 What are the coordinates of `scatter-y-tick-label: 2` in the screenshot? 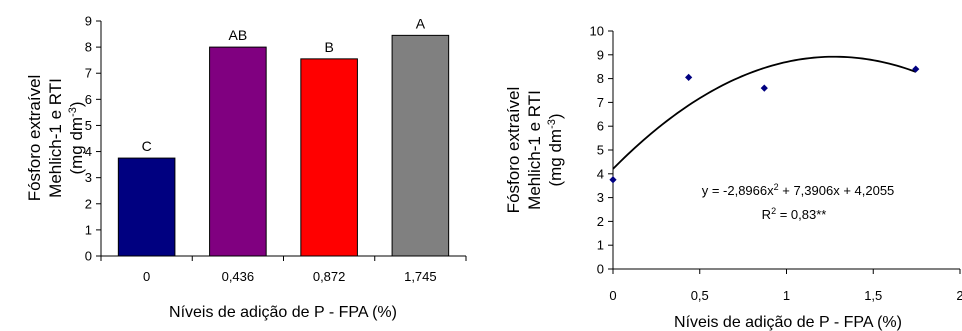 It's located at (600, 221).